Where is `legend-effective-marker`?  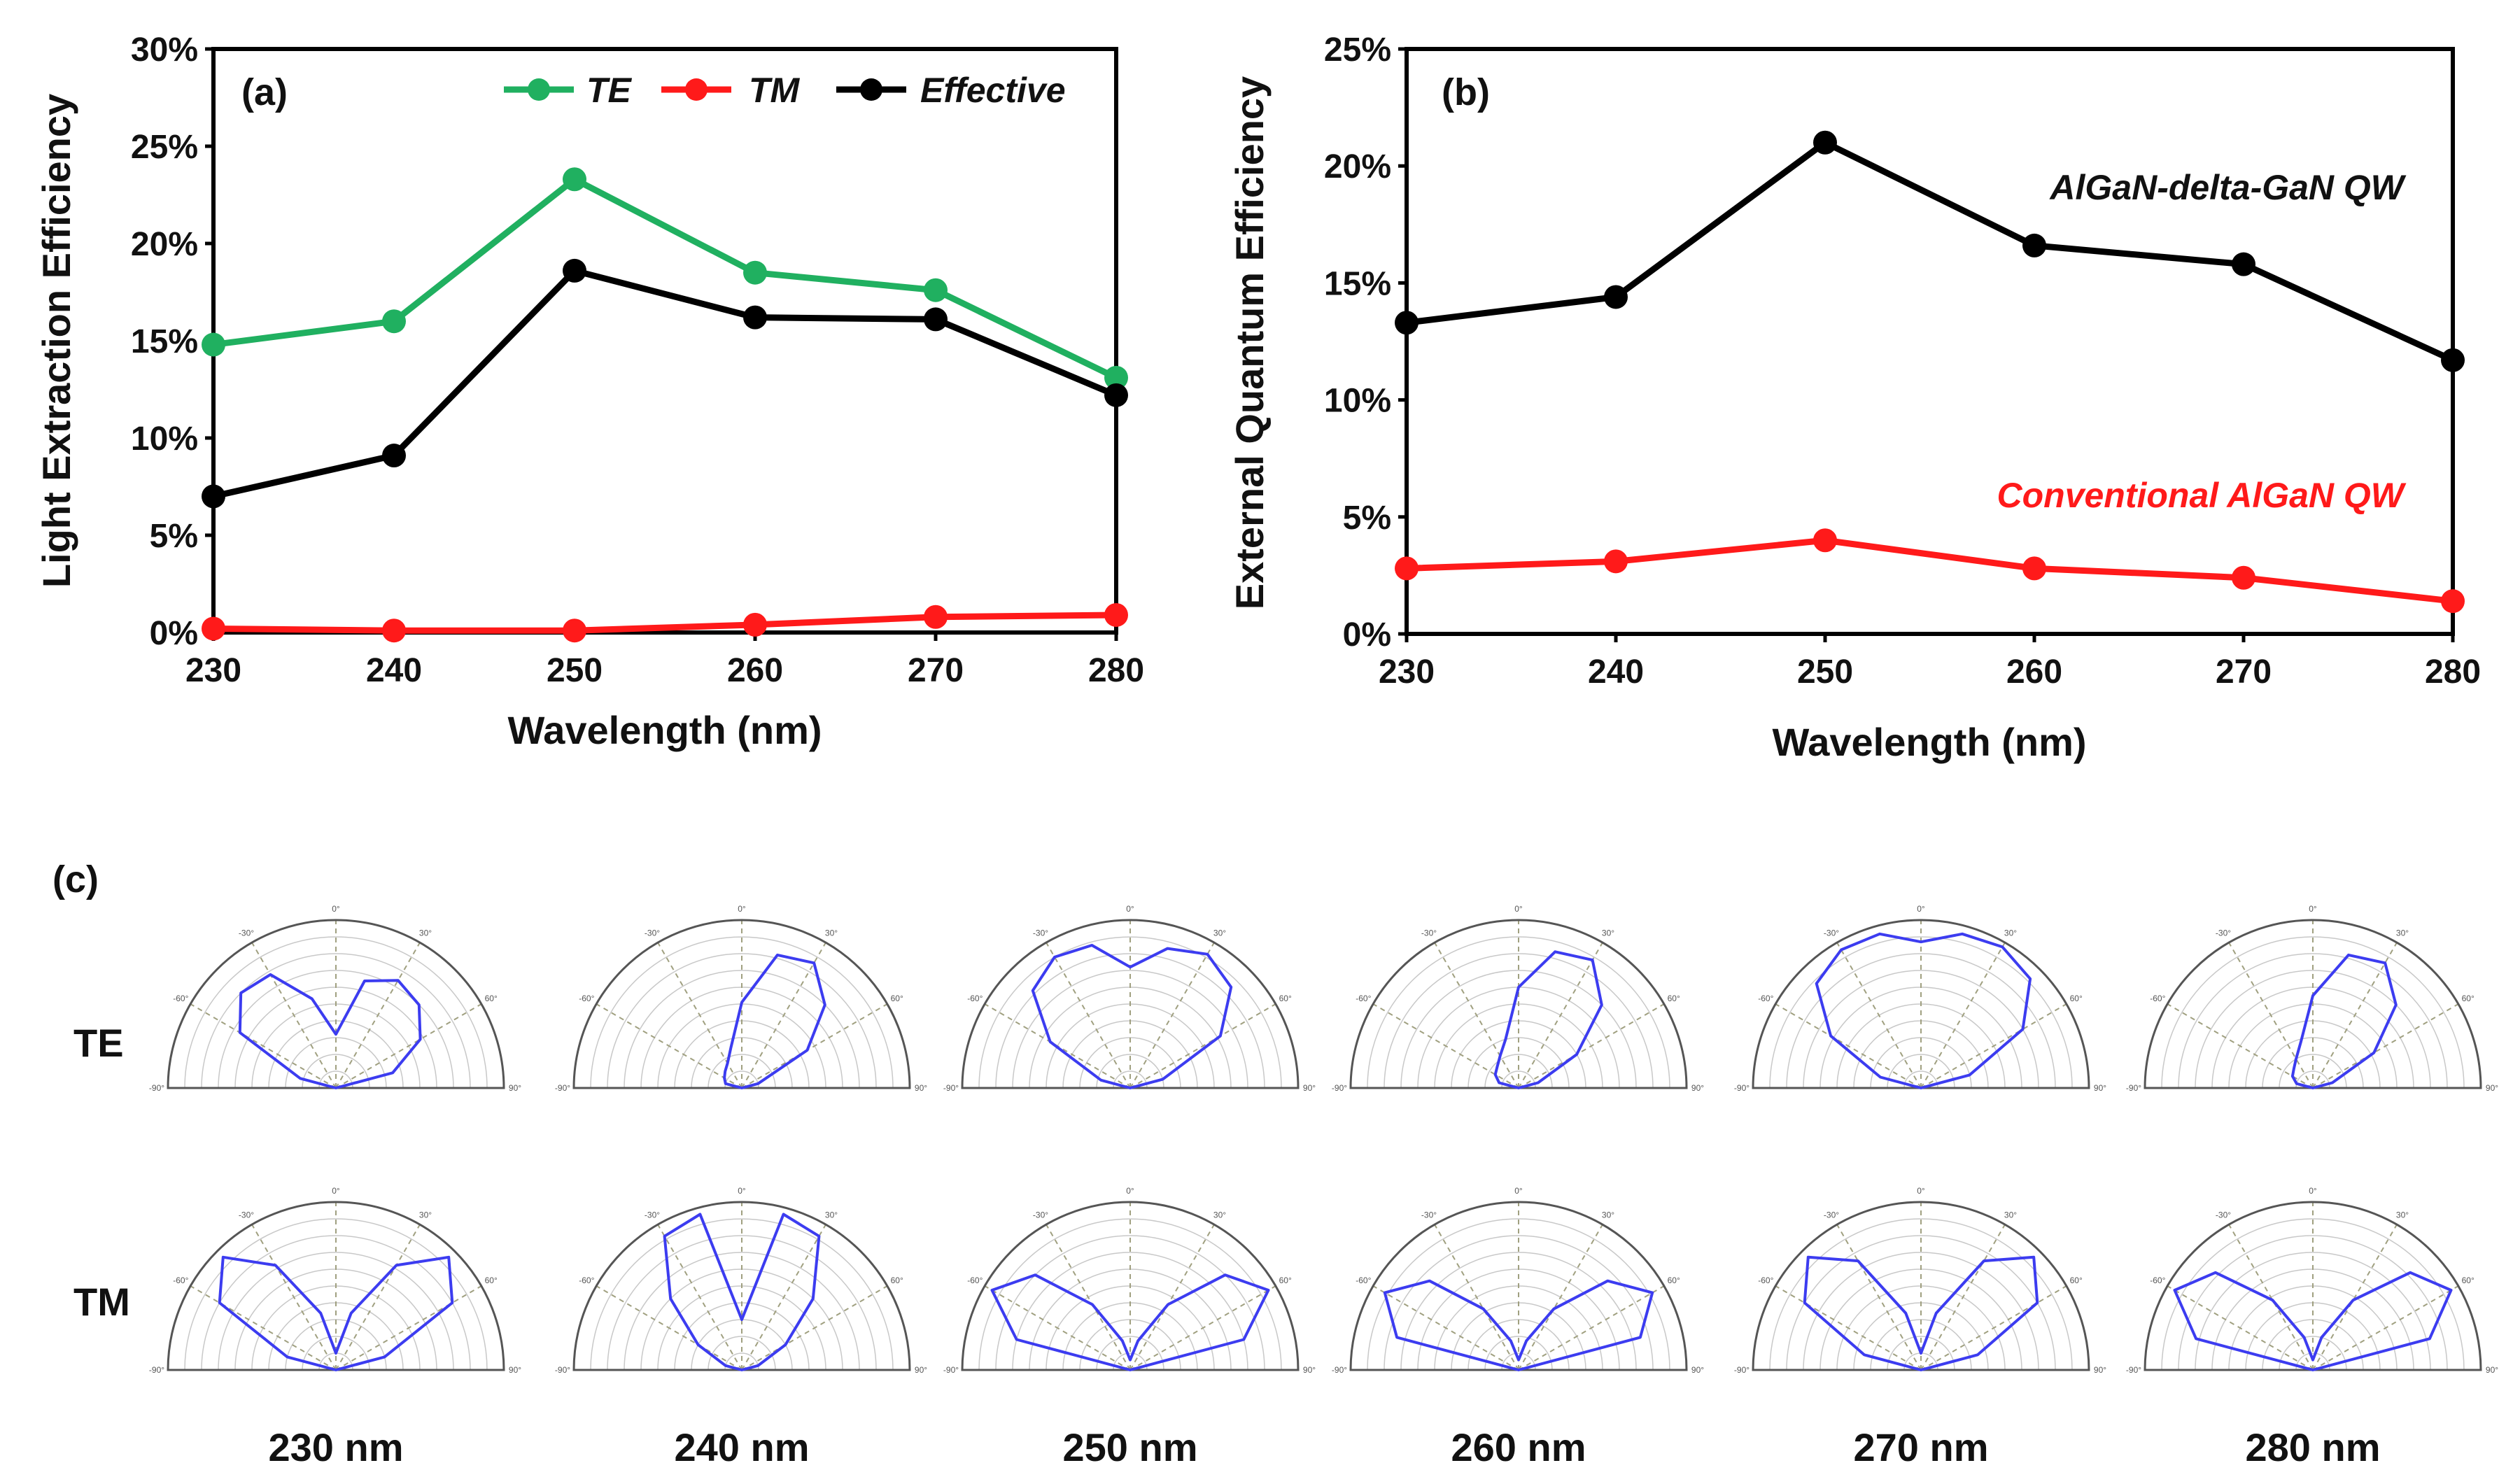 legend-effective-marker is located at coordinates (871, 89).